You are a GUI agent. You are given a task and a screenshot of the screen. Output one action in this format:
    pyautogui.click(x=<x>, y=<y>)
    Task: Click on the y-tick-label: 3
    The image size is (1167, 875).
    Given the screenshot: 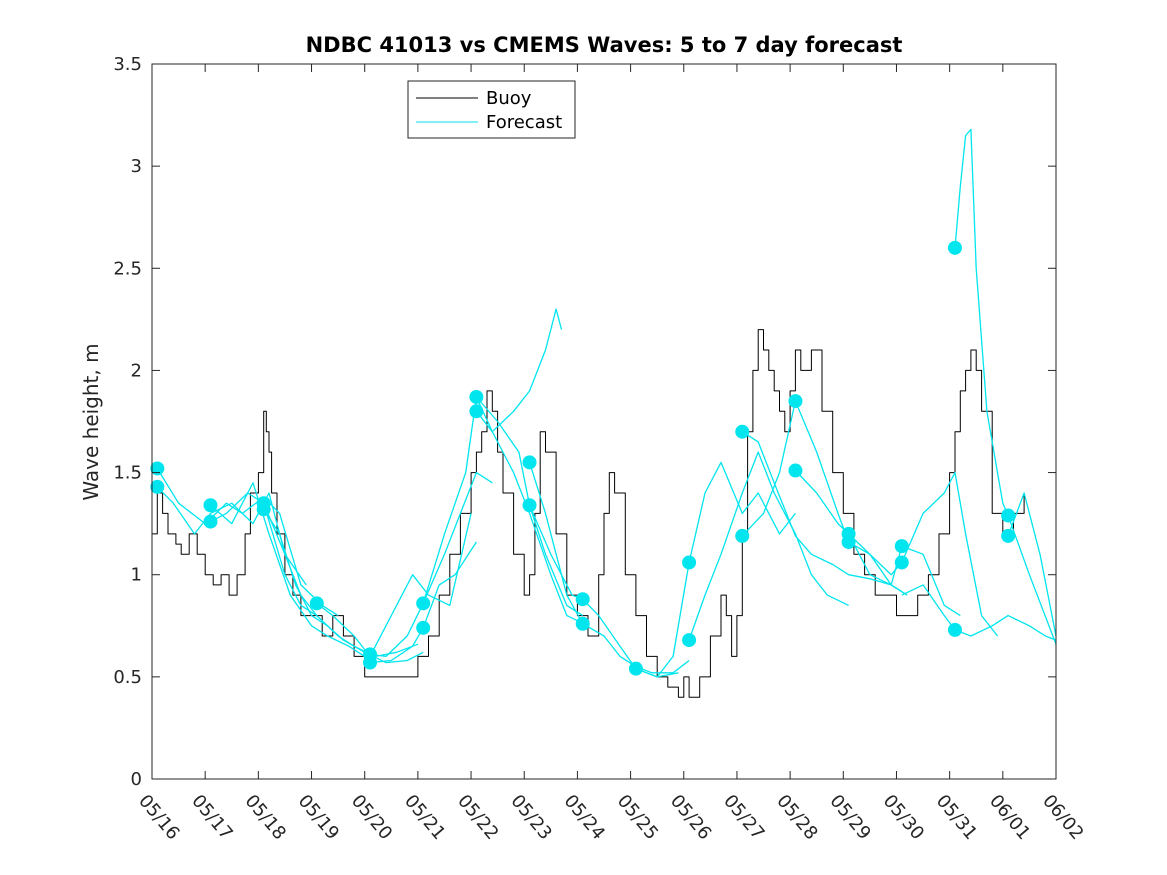 What is the action you would take?
    pyautogui.click(x=136, y=166)
    